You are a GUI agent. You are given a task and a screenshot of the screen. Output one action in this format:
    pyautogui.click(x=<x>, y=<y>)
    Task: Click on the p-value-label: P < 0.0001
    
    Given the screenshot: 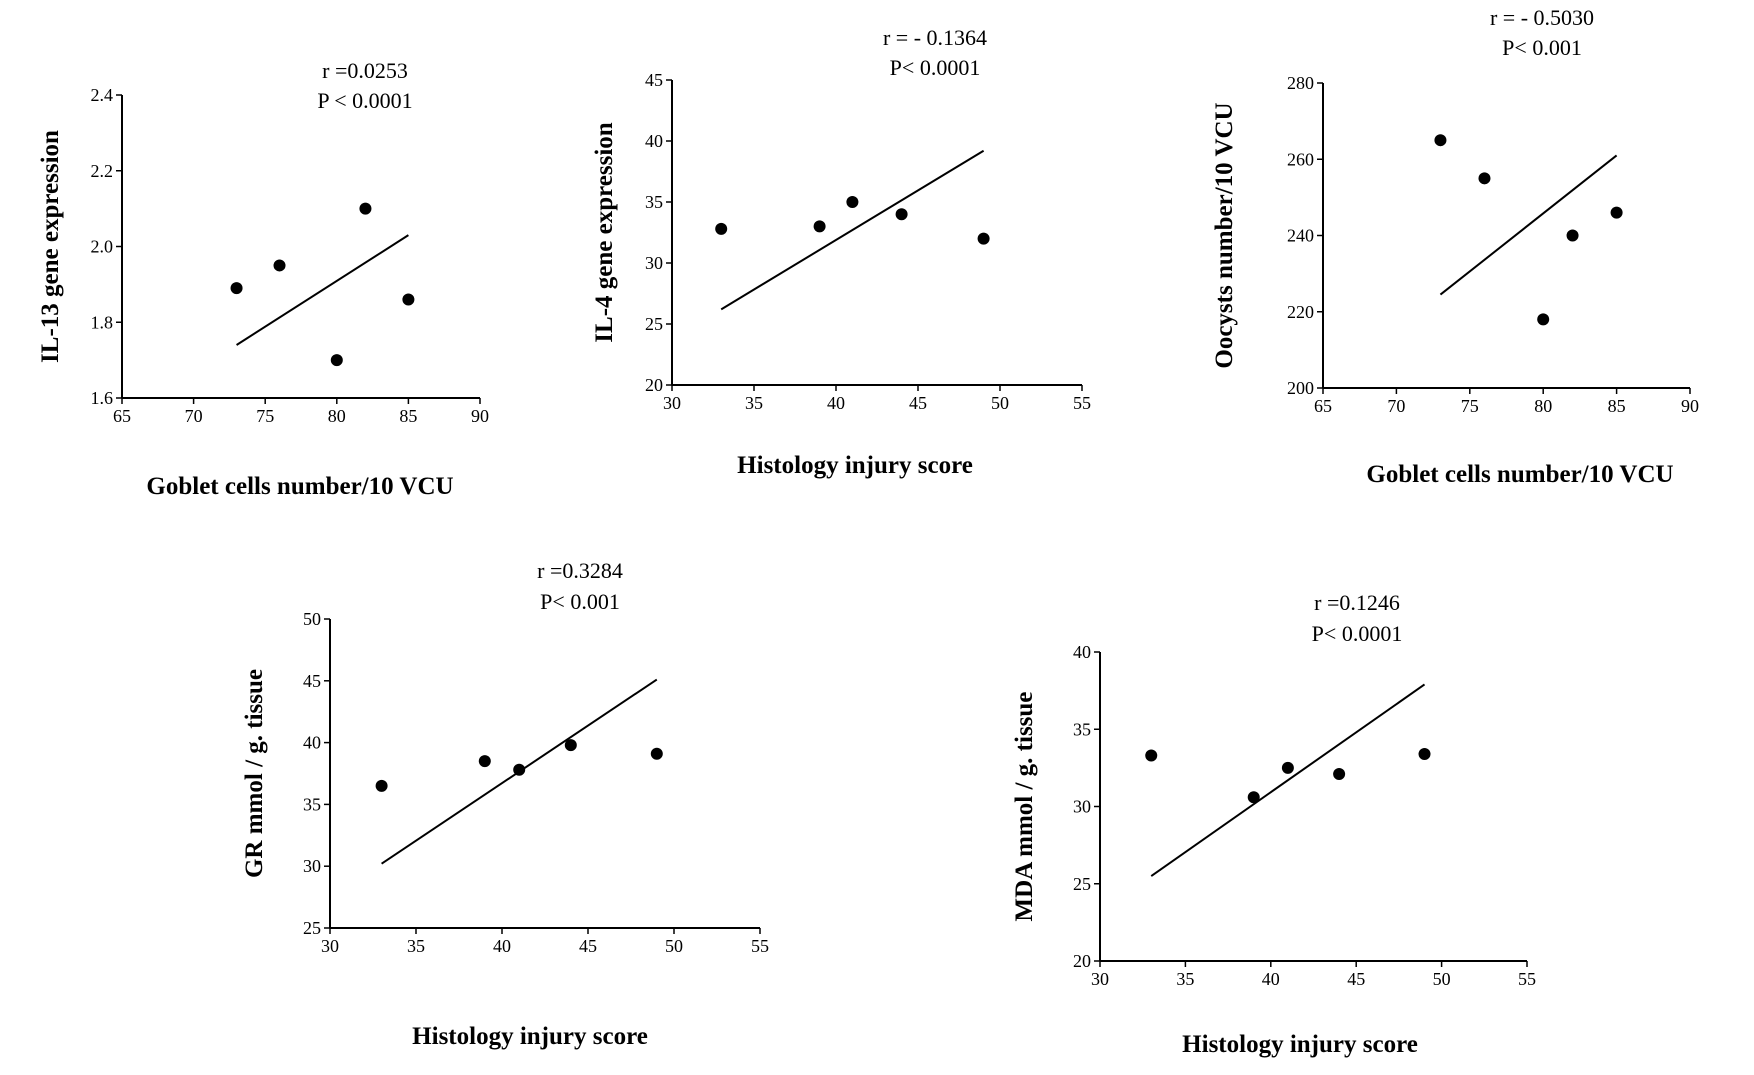 What is the action you would take?
    pyautogui.click(x=364, y=100)
    